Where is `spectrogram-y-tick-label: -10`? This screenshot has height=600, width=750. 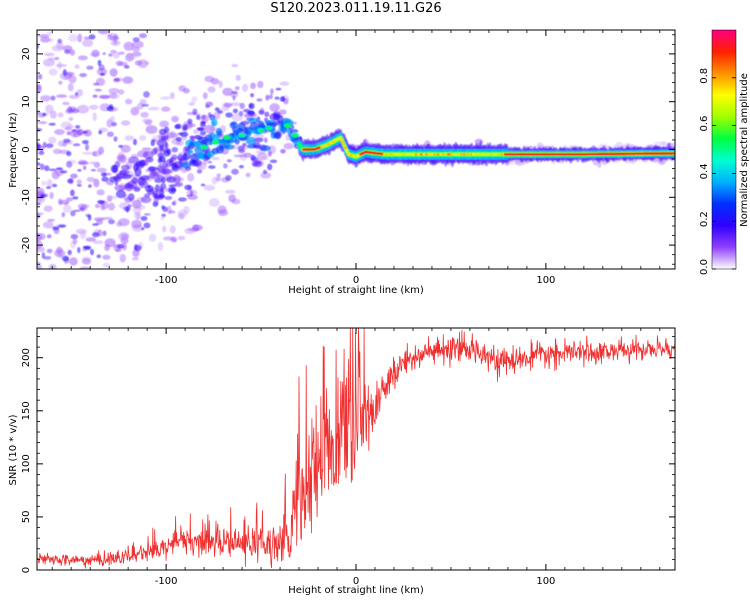 spectrogram-y-tick-label: -10 is located at coordinates (26, 197).